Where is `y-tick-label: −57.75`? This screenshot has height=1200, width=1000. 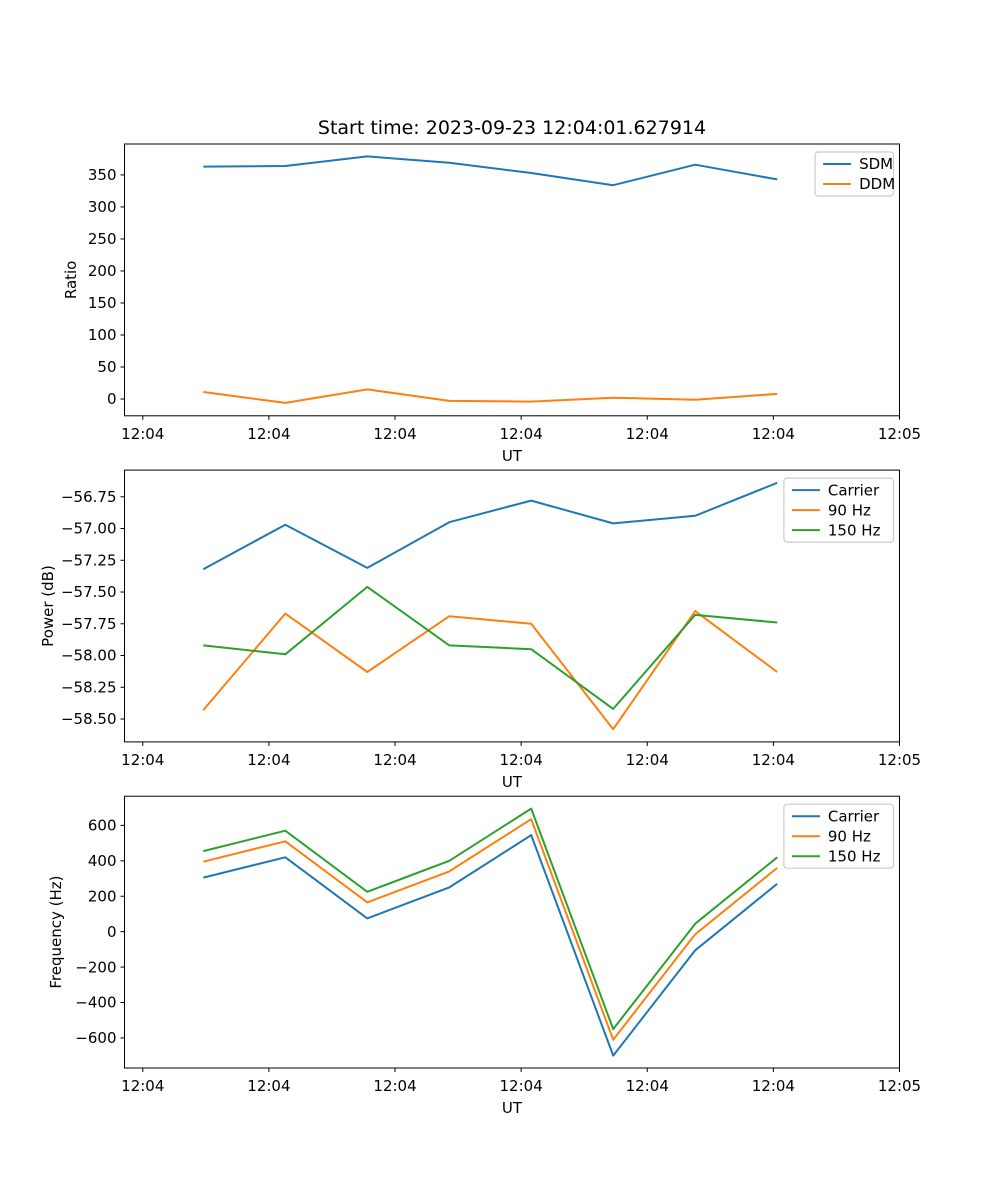
y-tick-label: −57.75 is located at coordinates (89, 624).